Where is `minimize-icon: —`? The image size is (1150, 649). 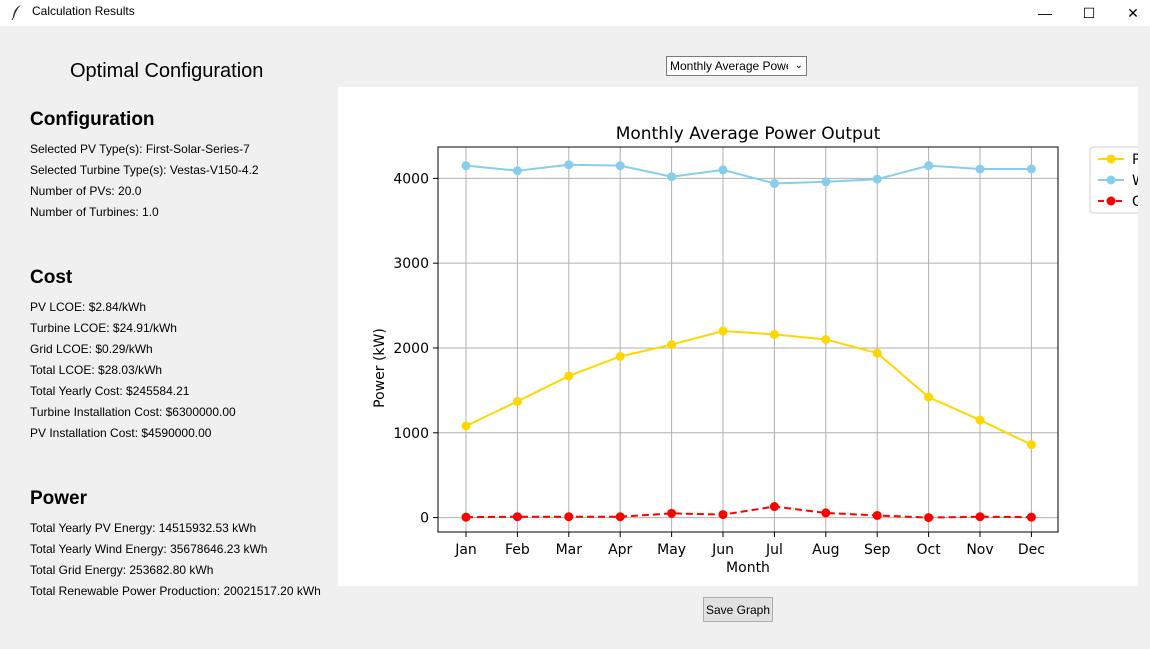
minimize-icon: — is located at coordinates (1045, 13).